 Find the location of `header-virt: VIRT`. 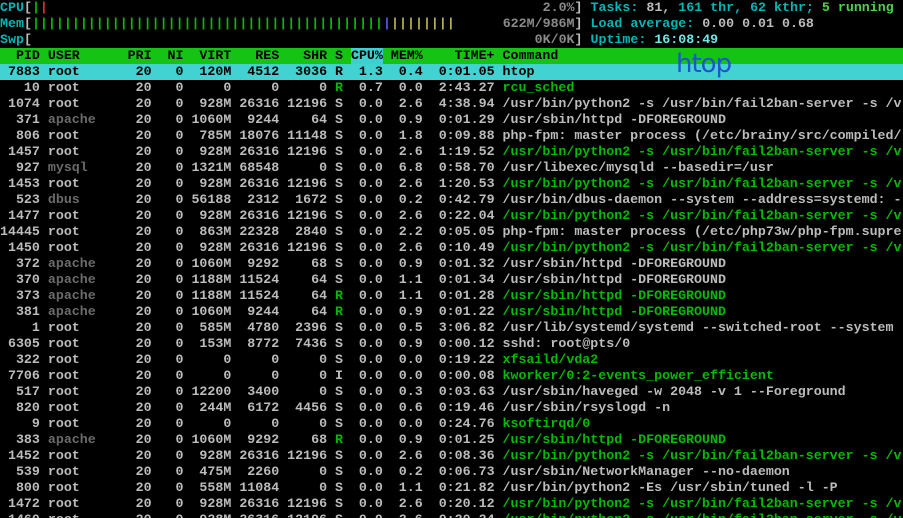

header-virt: VIRT is located at coordinates (215, 55).